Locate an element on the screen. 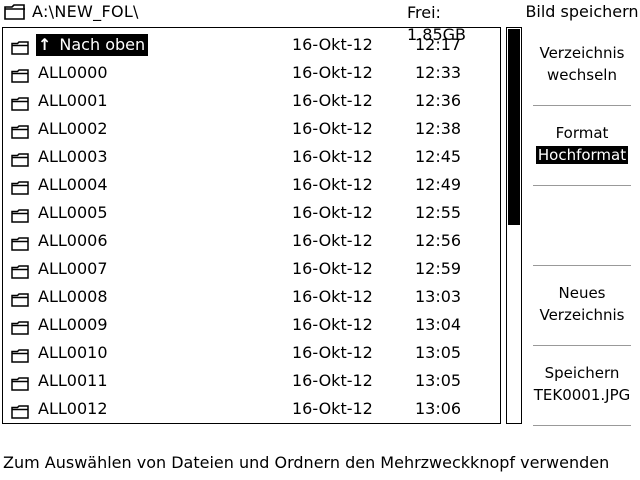  file-row: ALL0009 16-Okt-12 13:04 is located at coordinates (251, 325).